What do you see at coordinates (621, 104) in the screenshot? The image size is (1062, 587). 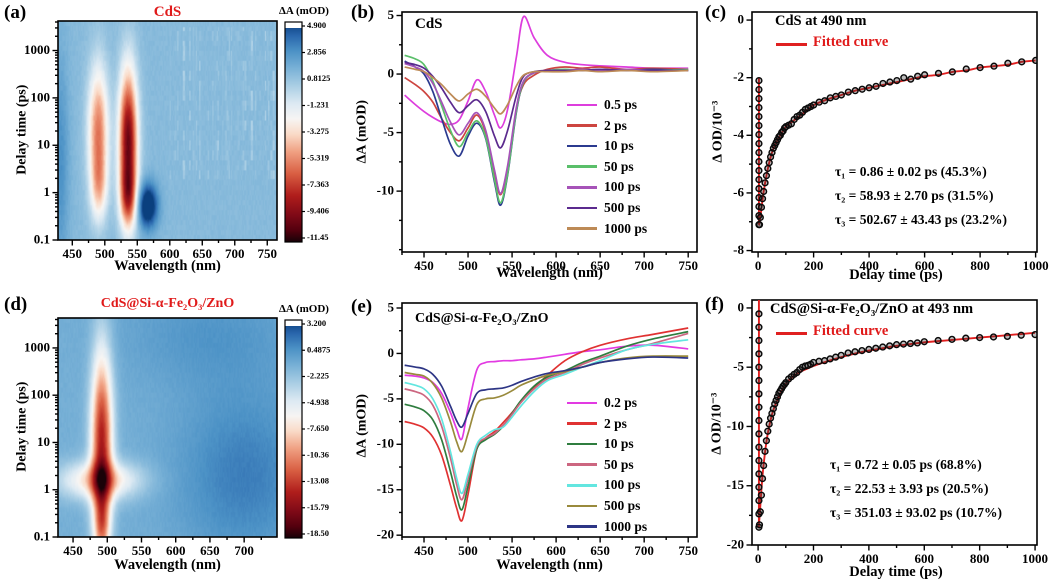 I see `legend-label: 0.5 ps` at bounding box center [621, 104].